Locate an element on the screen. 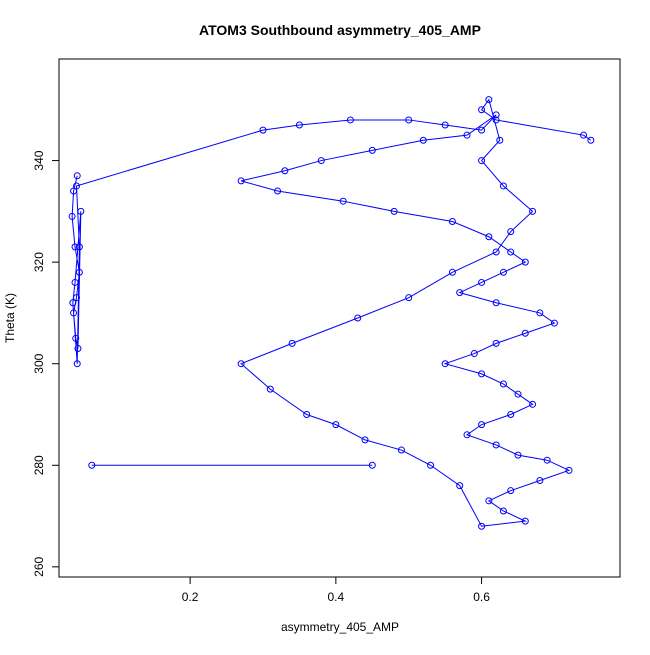 The height and width of the screenshot is (655, 650). y-axis: 260 280 300 320 340 is located at coordinates (45, 363).